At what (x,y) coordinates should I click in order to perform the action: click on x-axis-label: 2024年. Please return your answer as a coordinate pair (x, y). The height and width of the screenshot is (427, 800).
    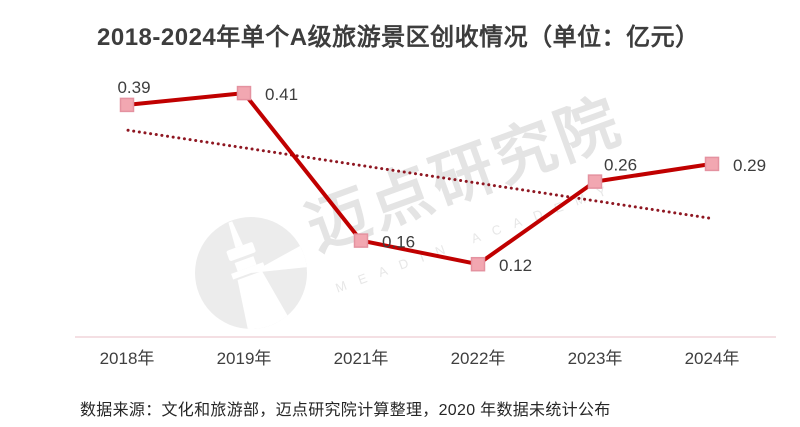
    Looking at the image, I should click on (712, 358).